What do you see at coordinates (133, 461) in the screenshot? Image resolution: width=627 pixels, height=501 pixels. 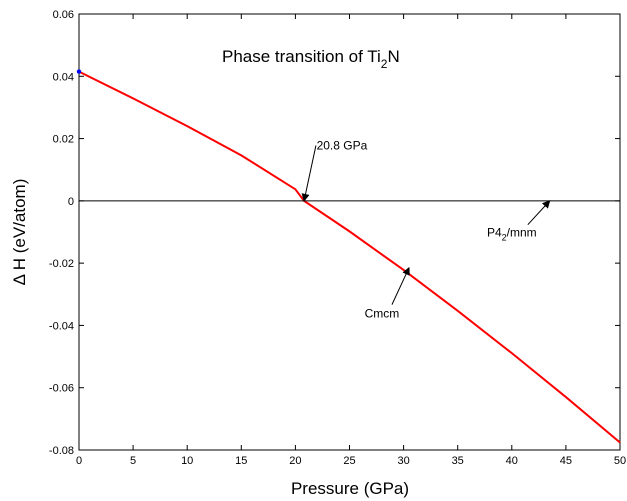 I see `x-tick-label: 5` at bounding box center [133, 461].